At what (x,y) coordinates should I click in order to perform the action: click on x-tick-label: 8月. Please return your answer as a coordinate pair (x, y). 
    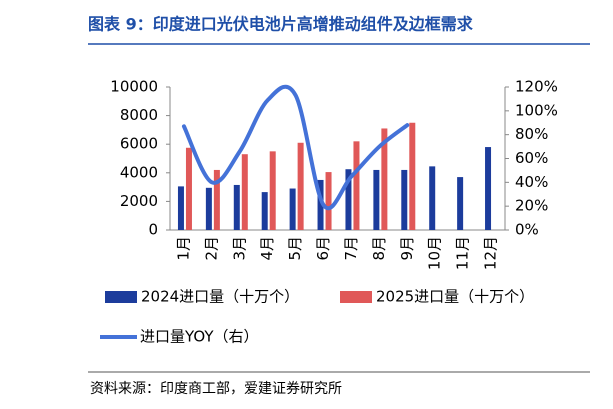
    Looking at the image, I should click on (379, 248).